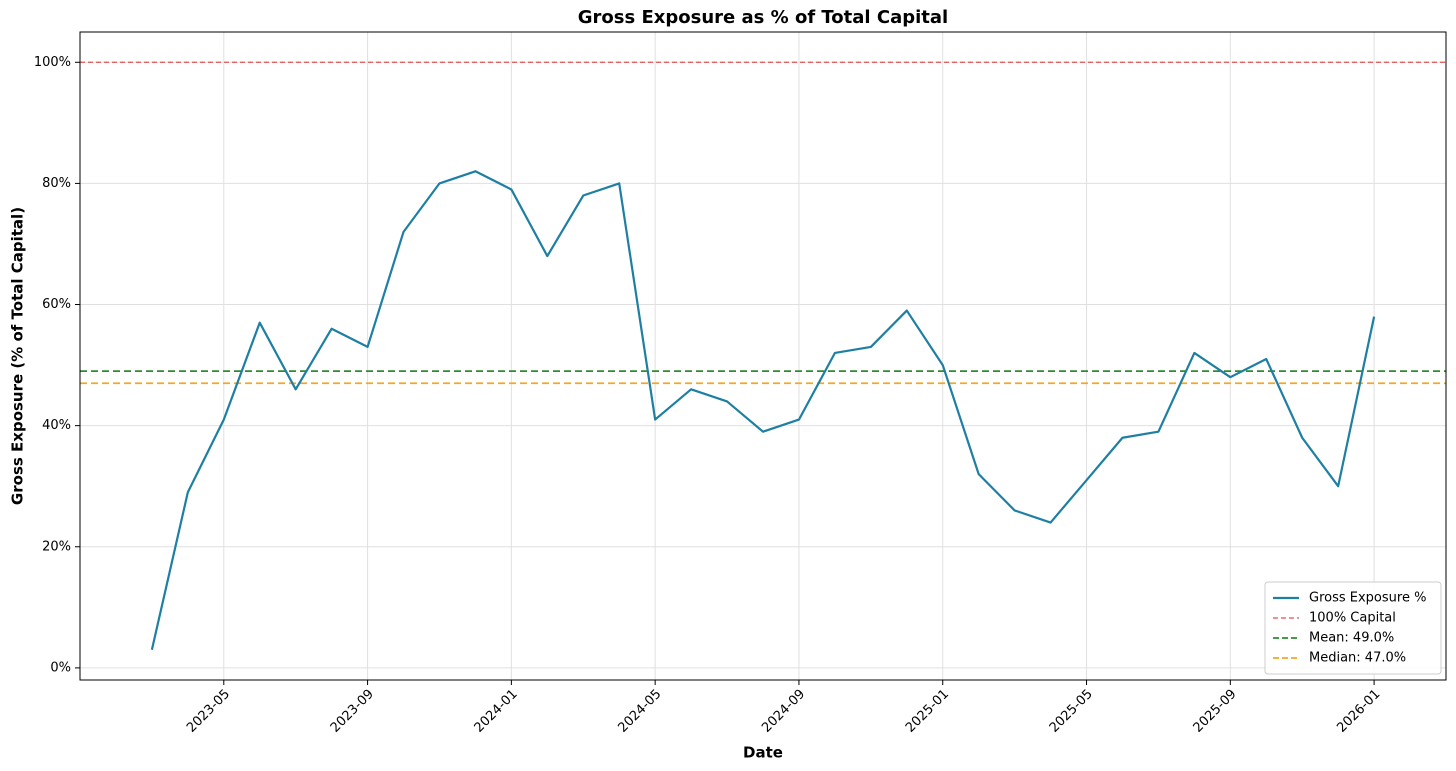 This screenshot has width=1456, height=771. What do you see at coordinates (763, 753) in the screenshot?
I see `x-axis-label: Date` at bounding box center [763, 753].